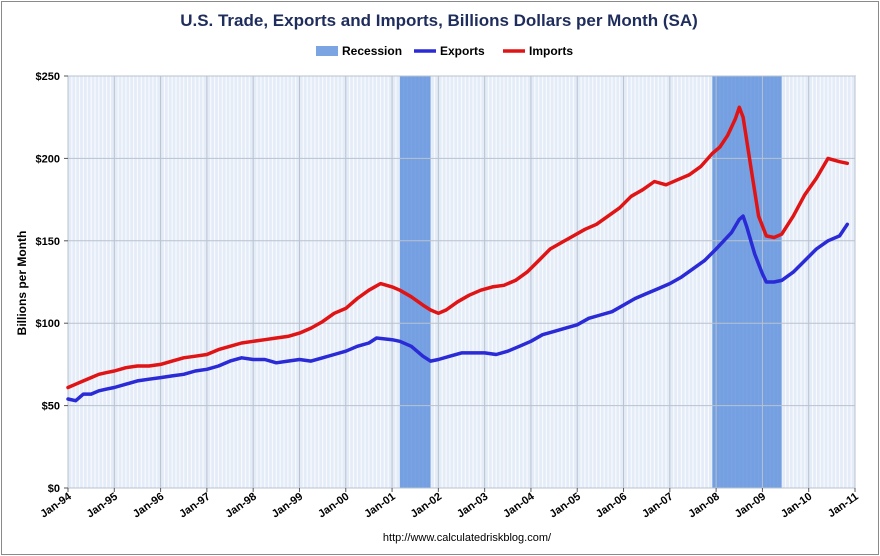  I want to click on x-tick-label: Jan-01, so click(379, 506).